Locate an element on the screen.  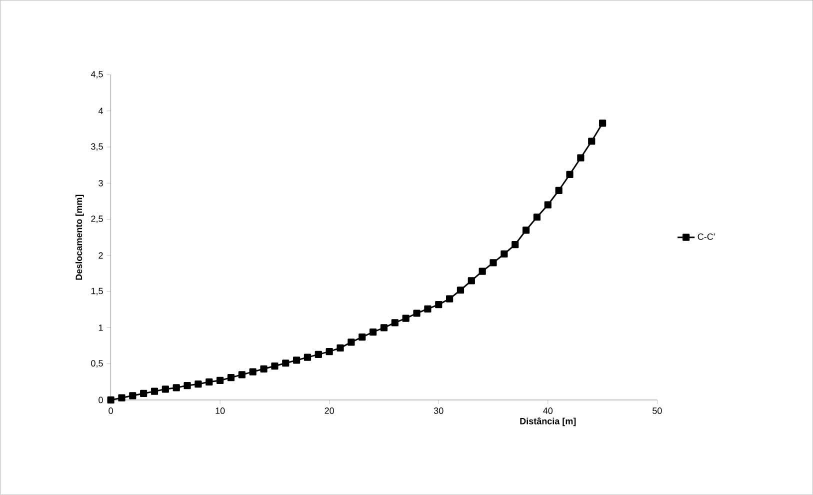
y-tick-label: 4,5 is located at coordinates (96, 75).